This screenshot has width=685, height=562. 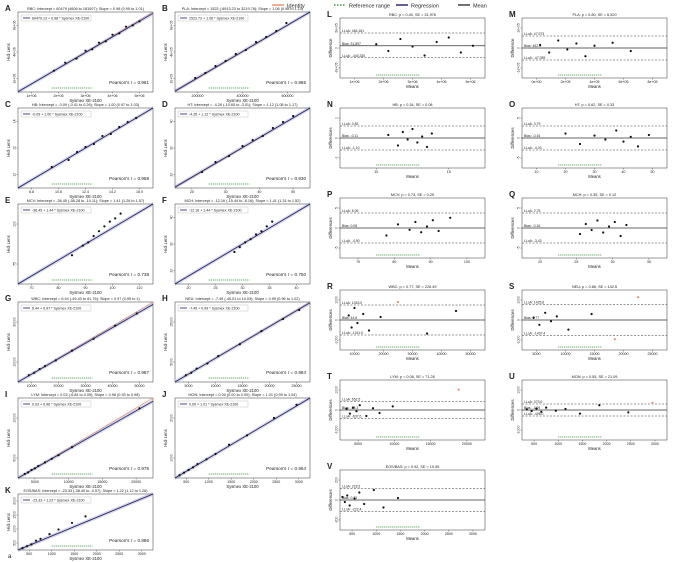 I want to click on chart-title: HB: p = 0.34, SE = 0.08, so click(x=412, y=105).